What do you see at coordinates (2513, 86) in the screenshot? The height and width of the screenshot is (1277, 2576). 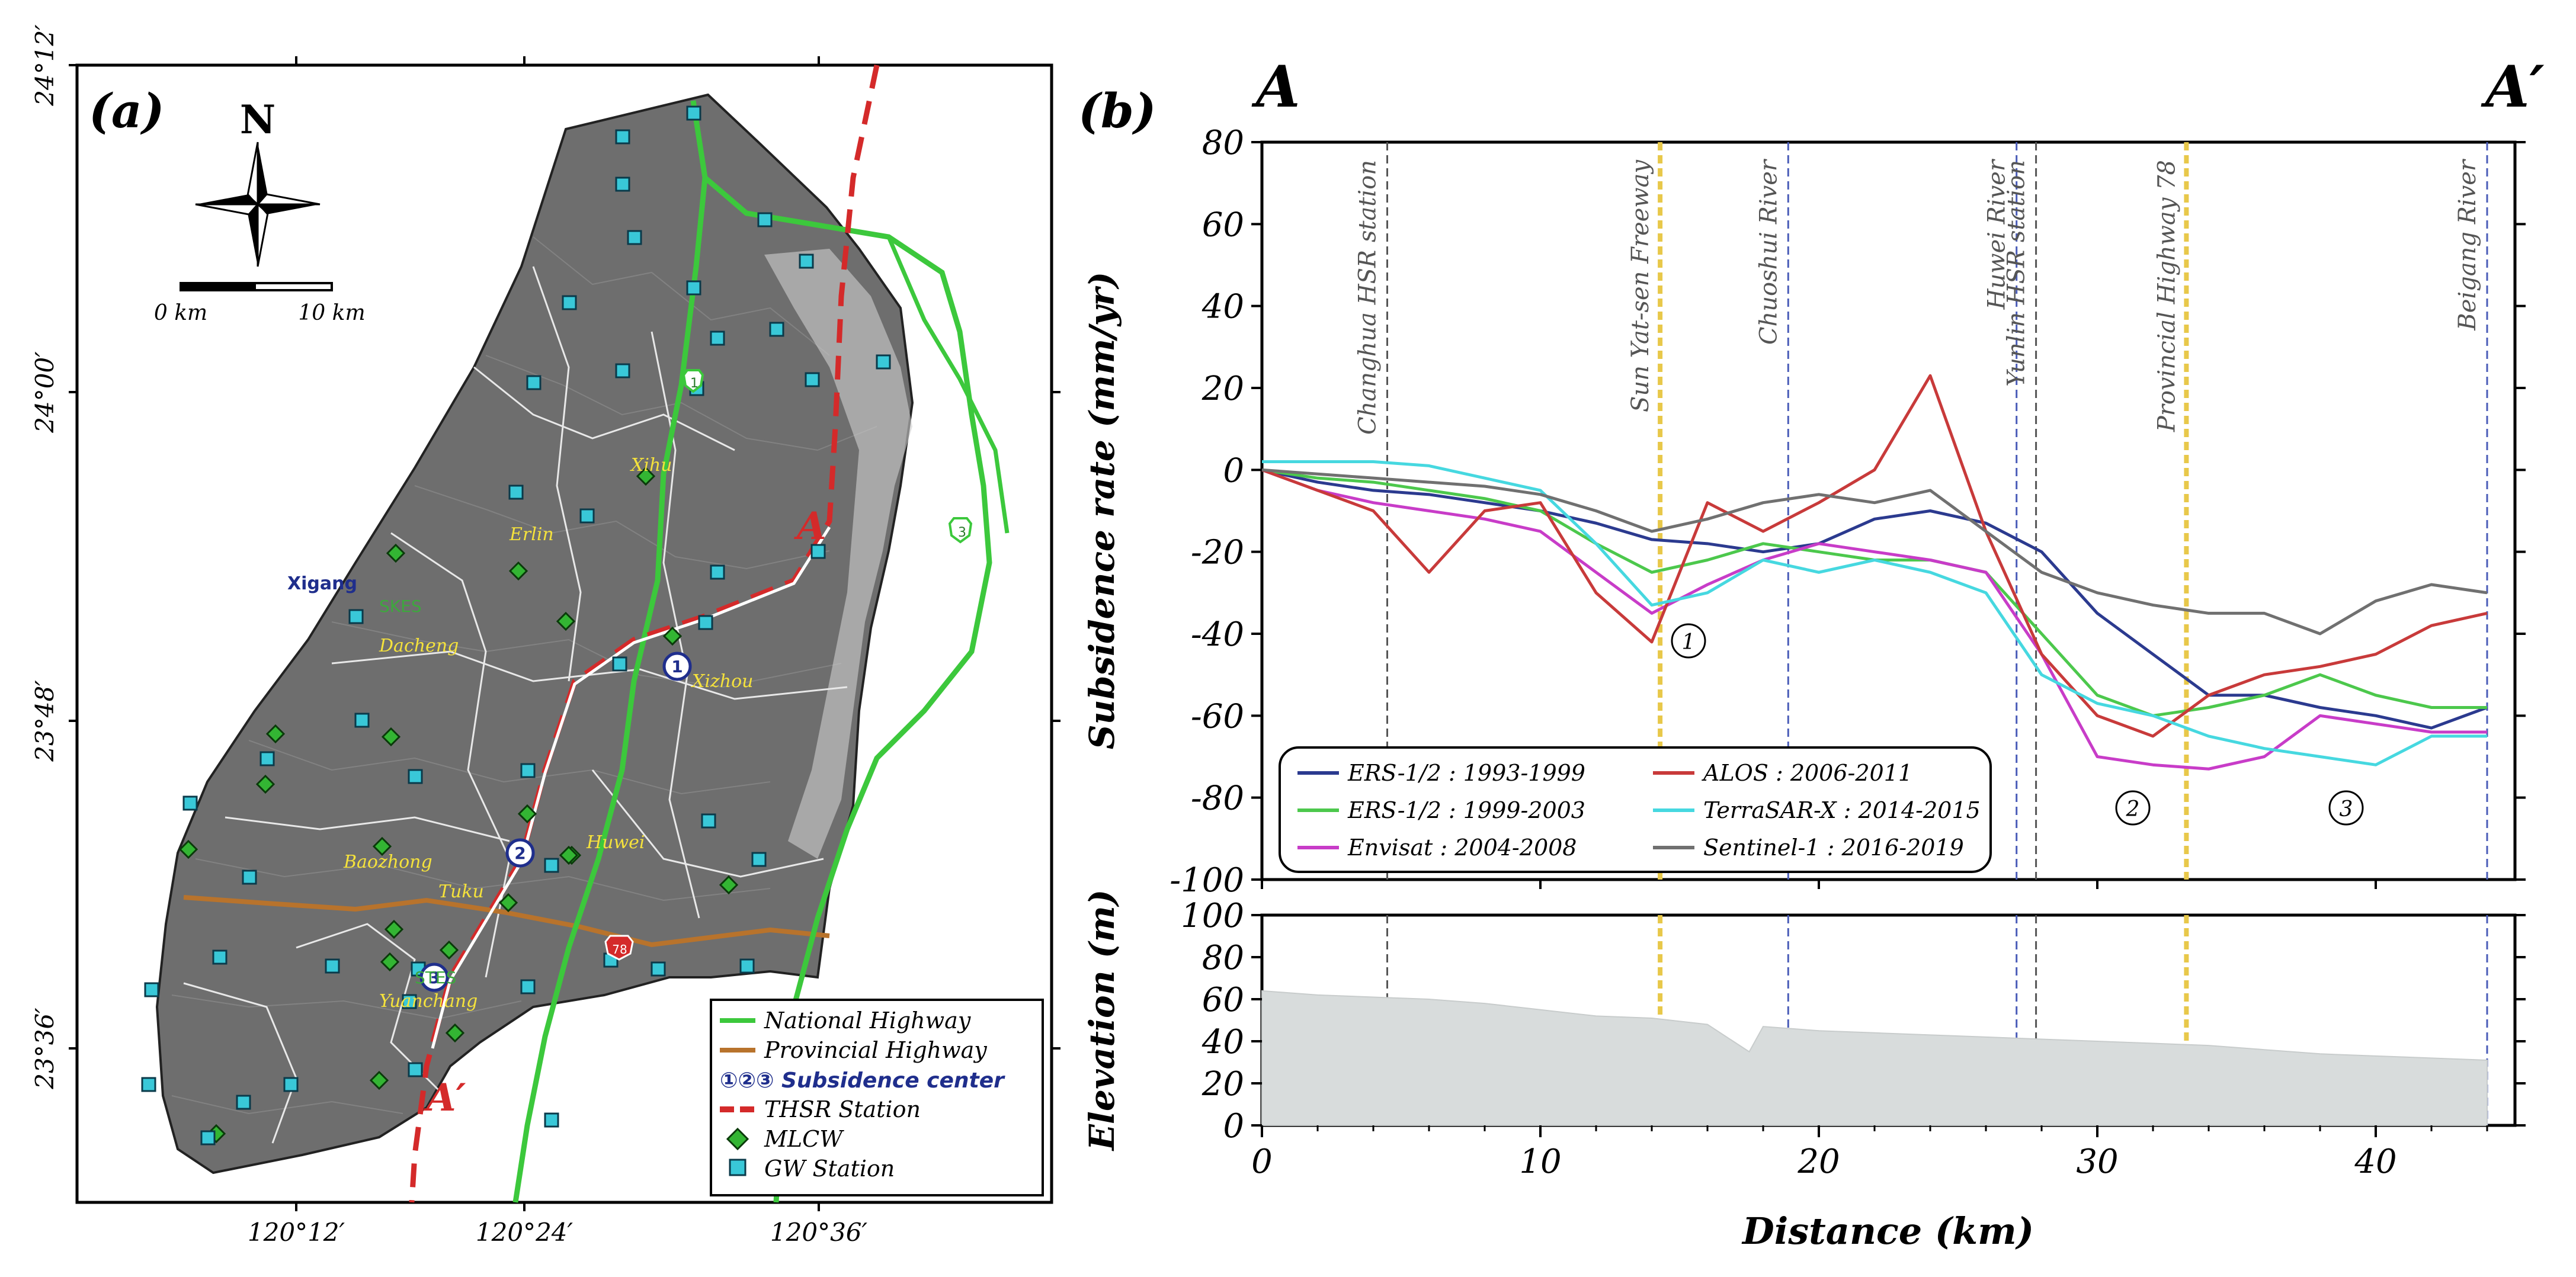 I see `profile-end-a-prime: A′` at bounding box center [2513, 86].